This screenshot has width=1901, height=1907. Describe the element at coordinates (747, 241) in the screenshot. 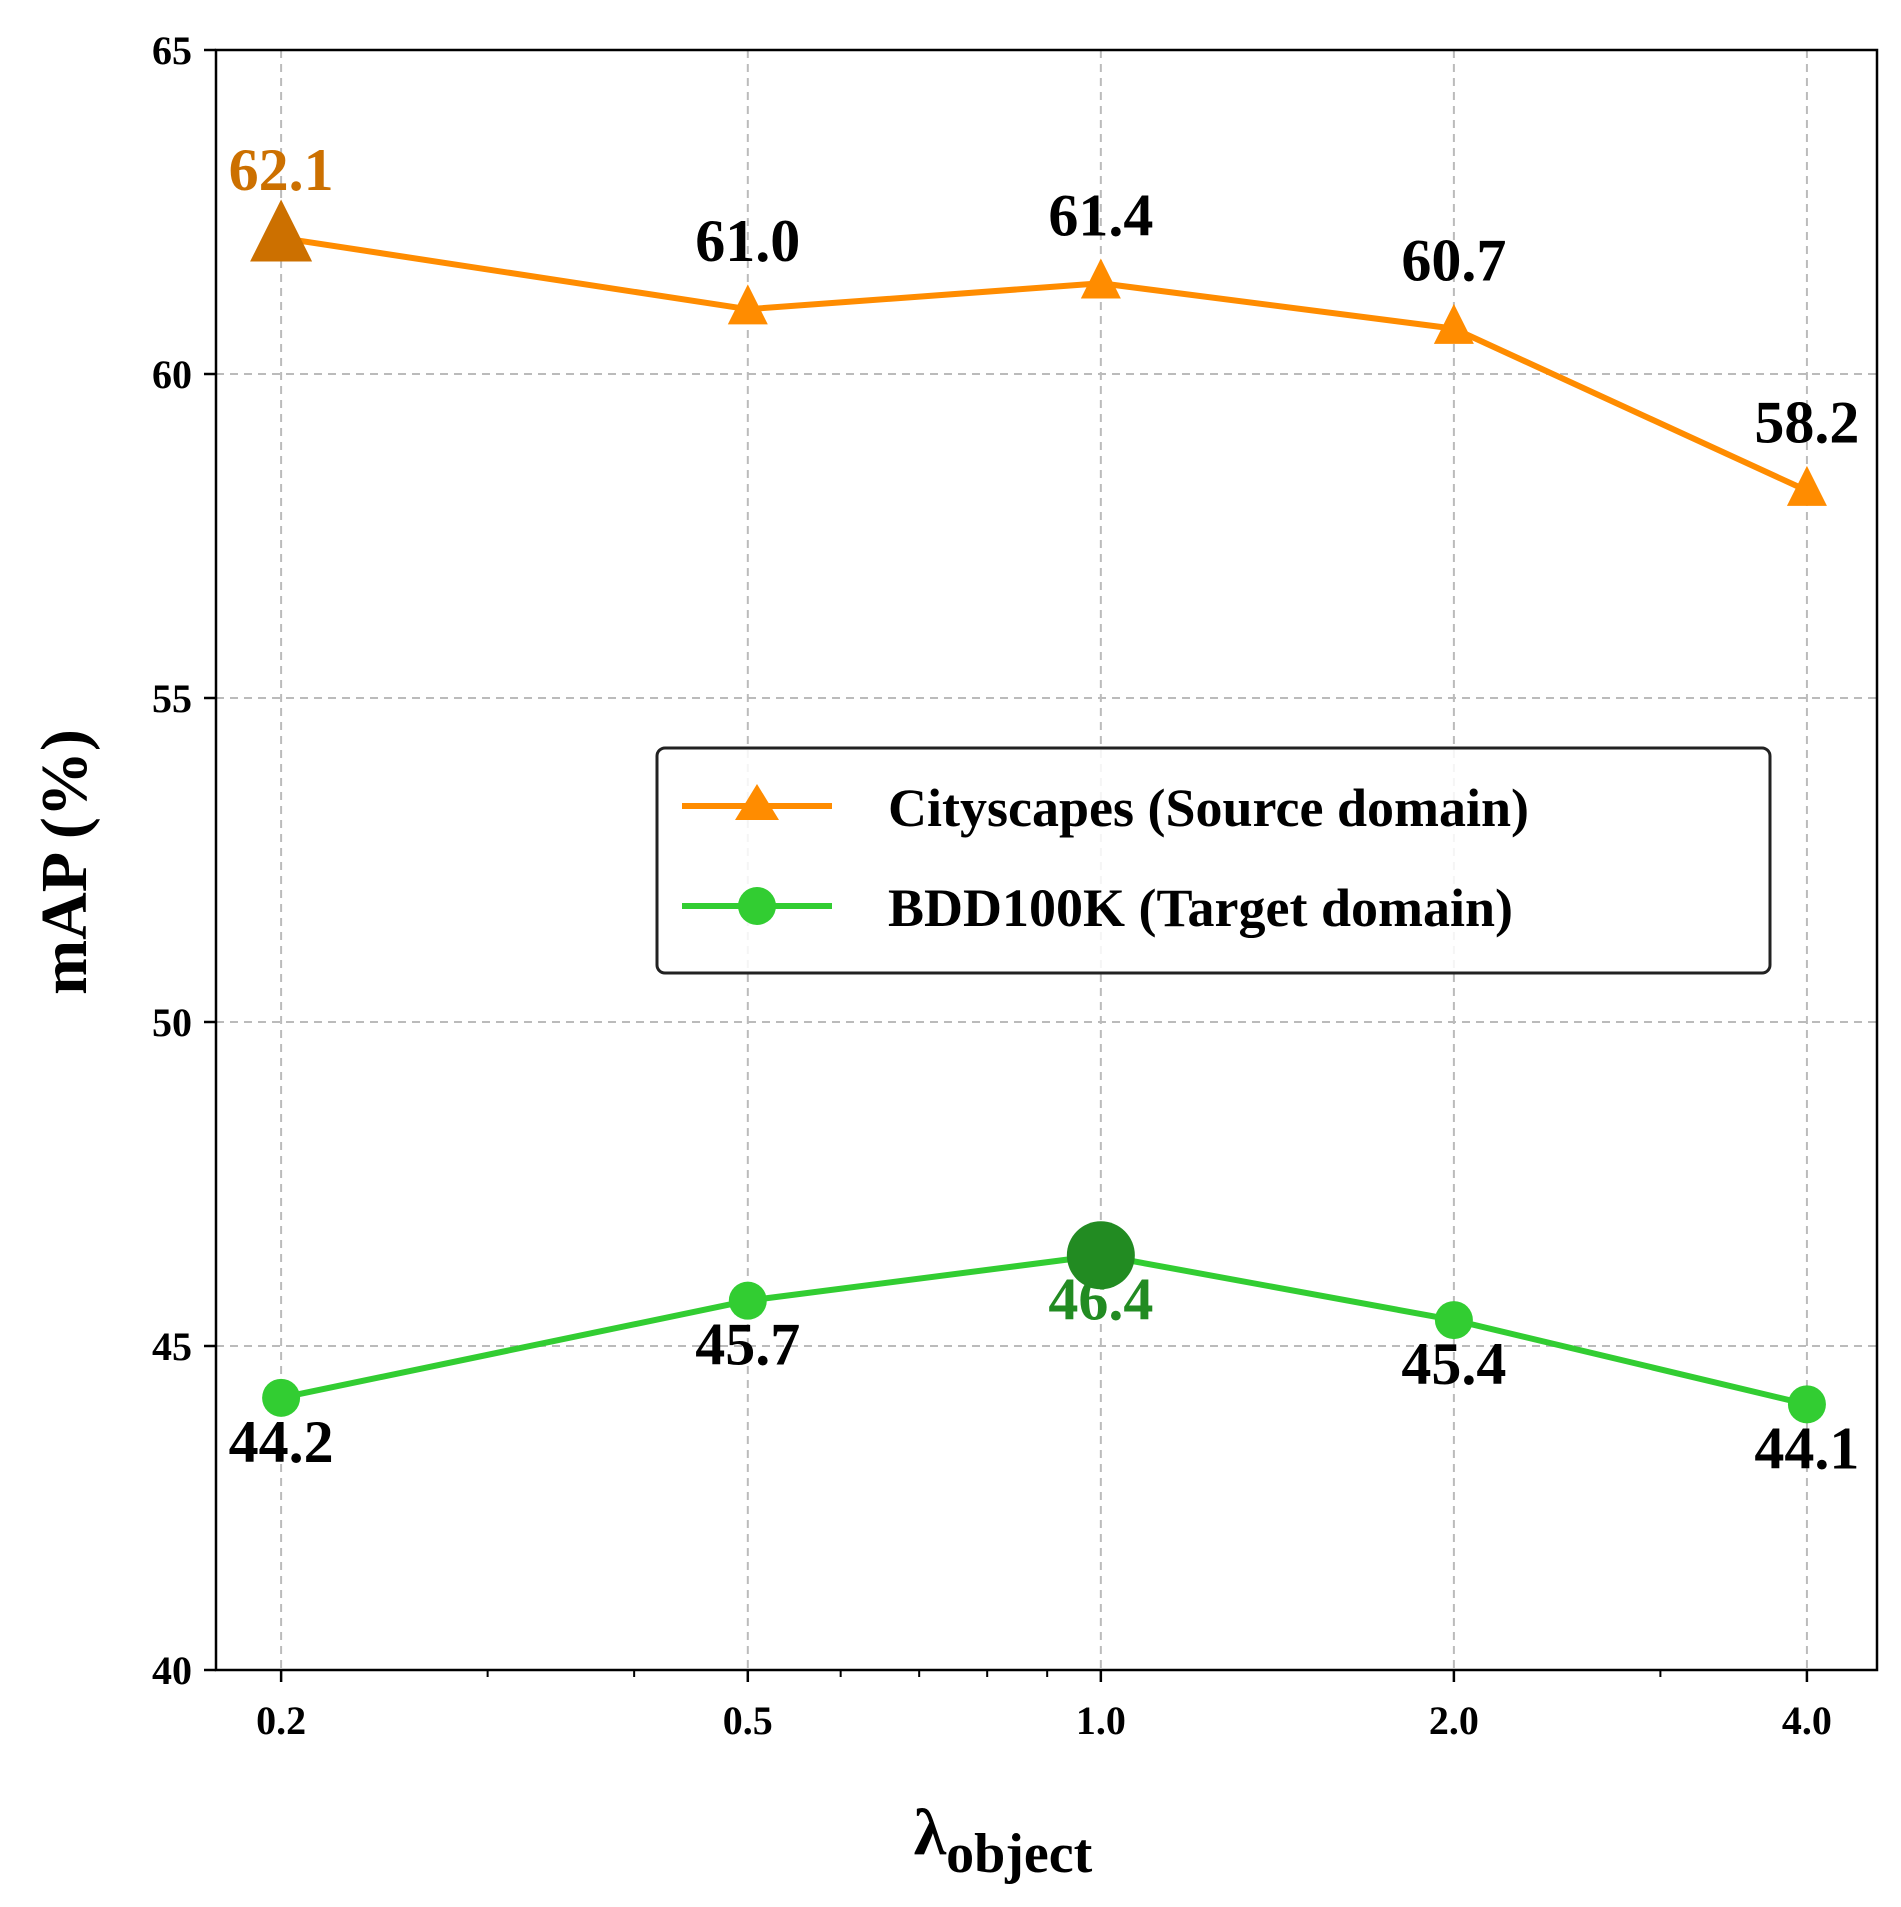

I see `data-label-cityscapes: 61.0` at that location.